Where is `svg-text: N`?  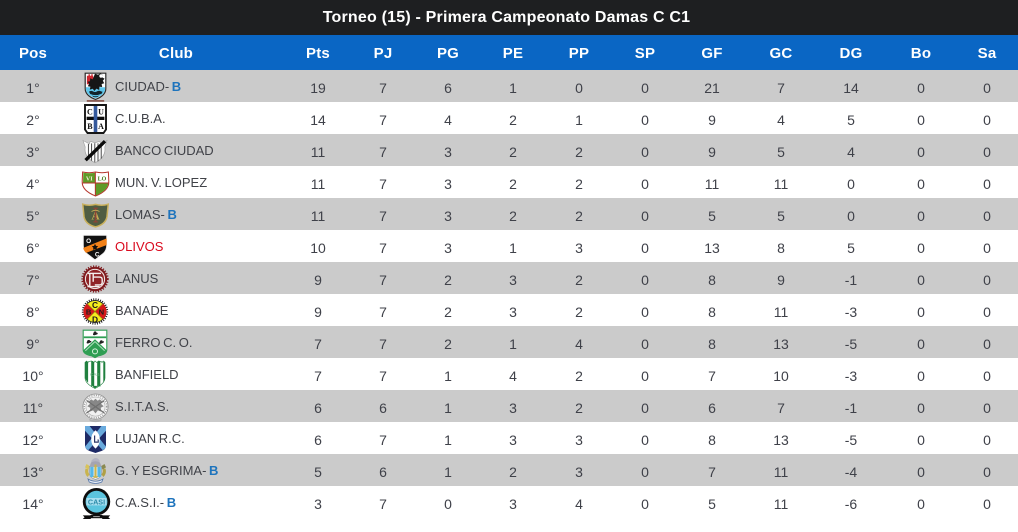
svg-text: N is located at coordinates (101, 311).